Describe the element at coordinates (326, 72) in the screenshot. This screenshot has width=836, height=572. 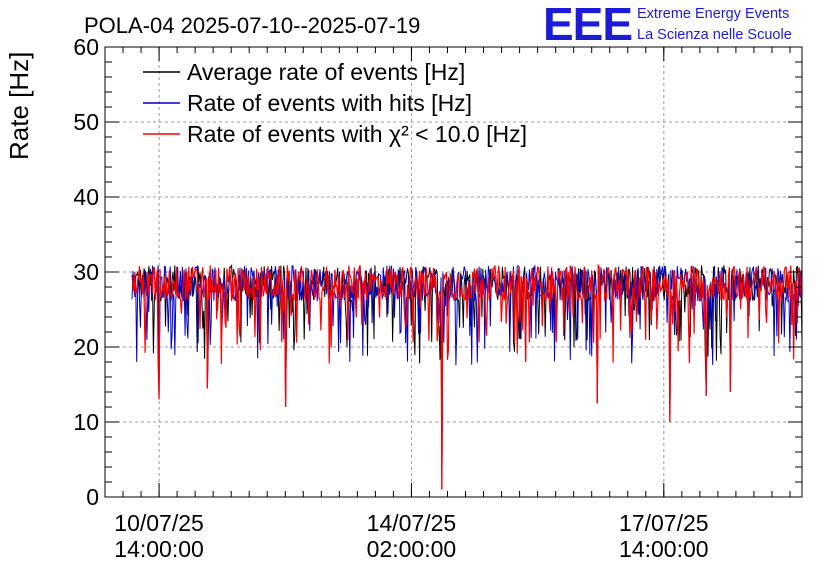
I see `legend-entry: Average rate of events [Hz]` at that location.